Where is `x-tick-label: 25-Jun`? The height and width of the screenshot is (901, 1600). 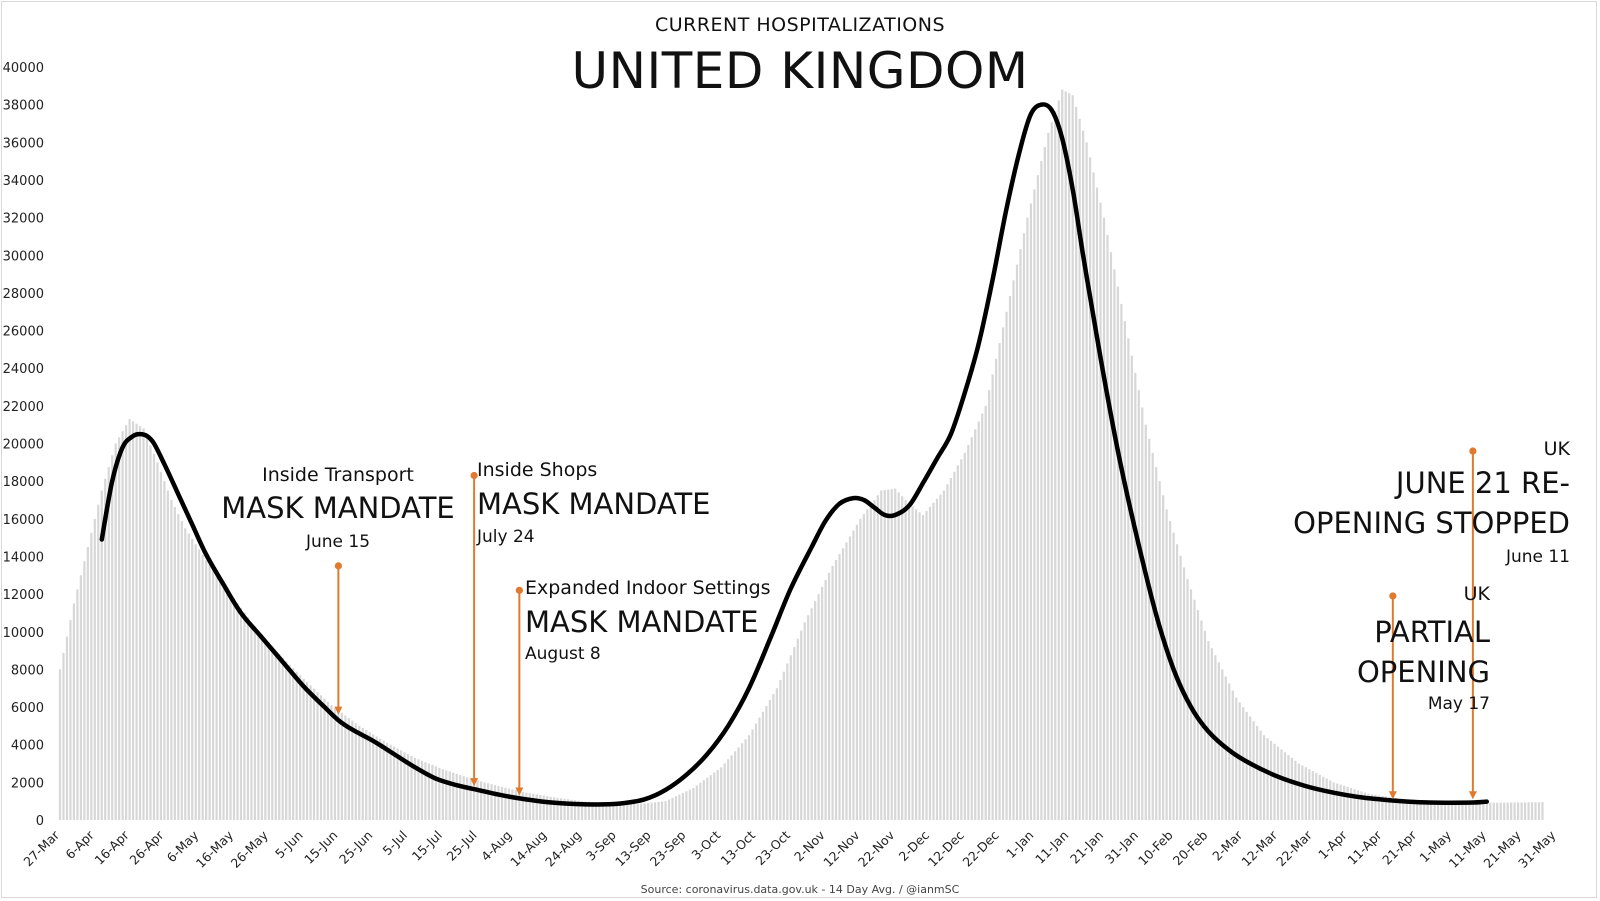 x-tick-label: 25-Jun is located at coordinates (355, 847).